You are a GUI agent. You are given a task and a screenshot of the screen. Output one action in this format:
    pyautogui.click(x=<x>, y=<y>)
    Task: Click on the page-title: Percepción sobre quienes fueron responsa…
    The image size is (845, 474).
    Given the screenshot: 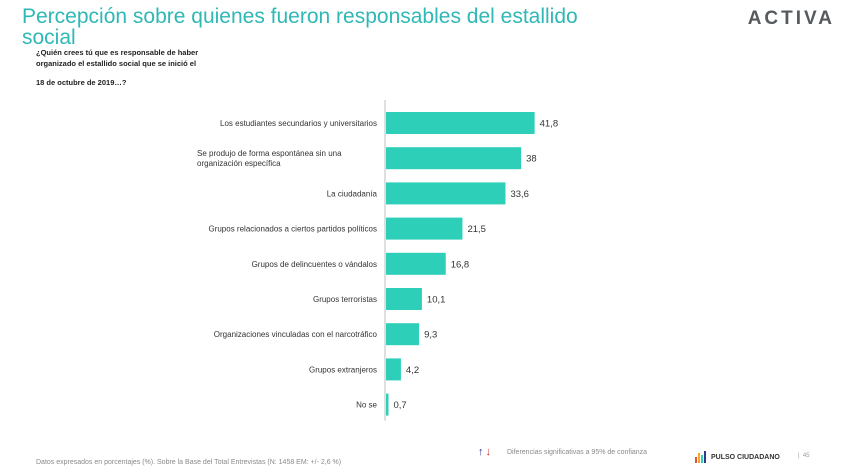 What is the action you would take?
    pyautogui.click(x=300, y=27)
    